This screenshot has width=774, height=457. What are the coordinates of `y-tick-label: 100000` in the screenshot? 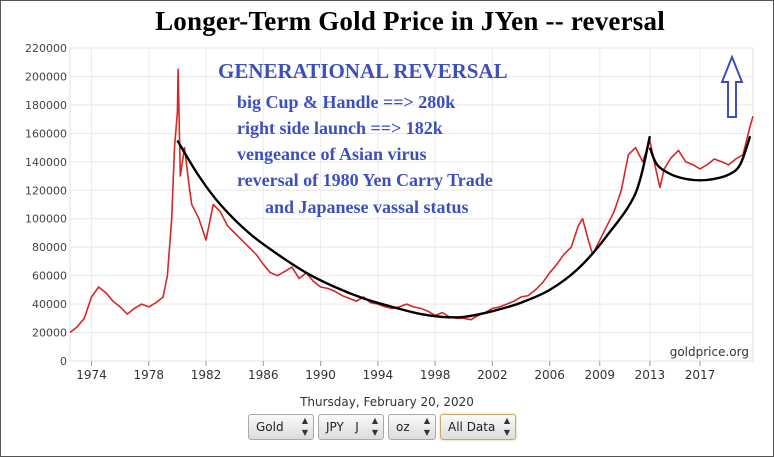 It's located at (46, 219).